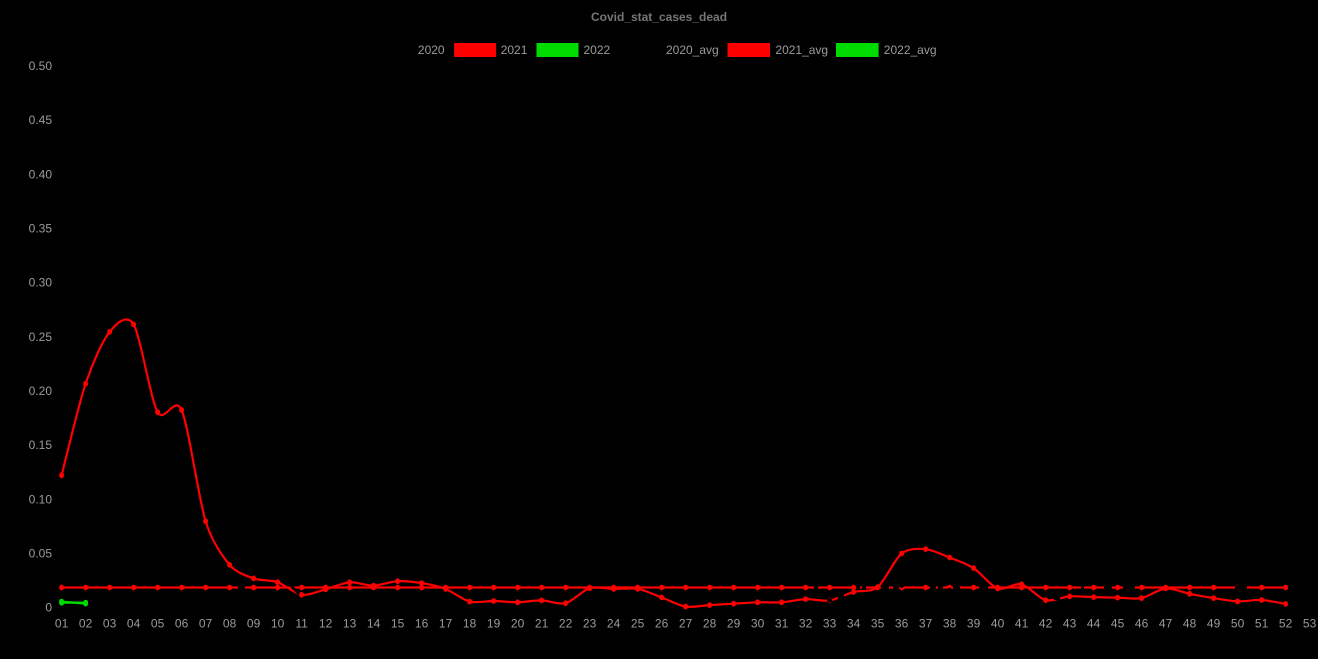  I want to click on svg-text: 2020, so click(431, 50).